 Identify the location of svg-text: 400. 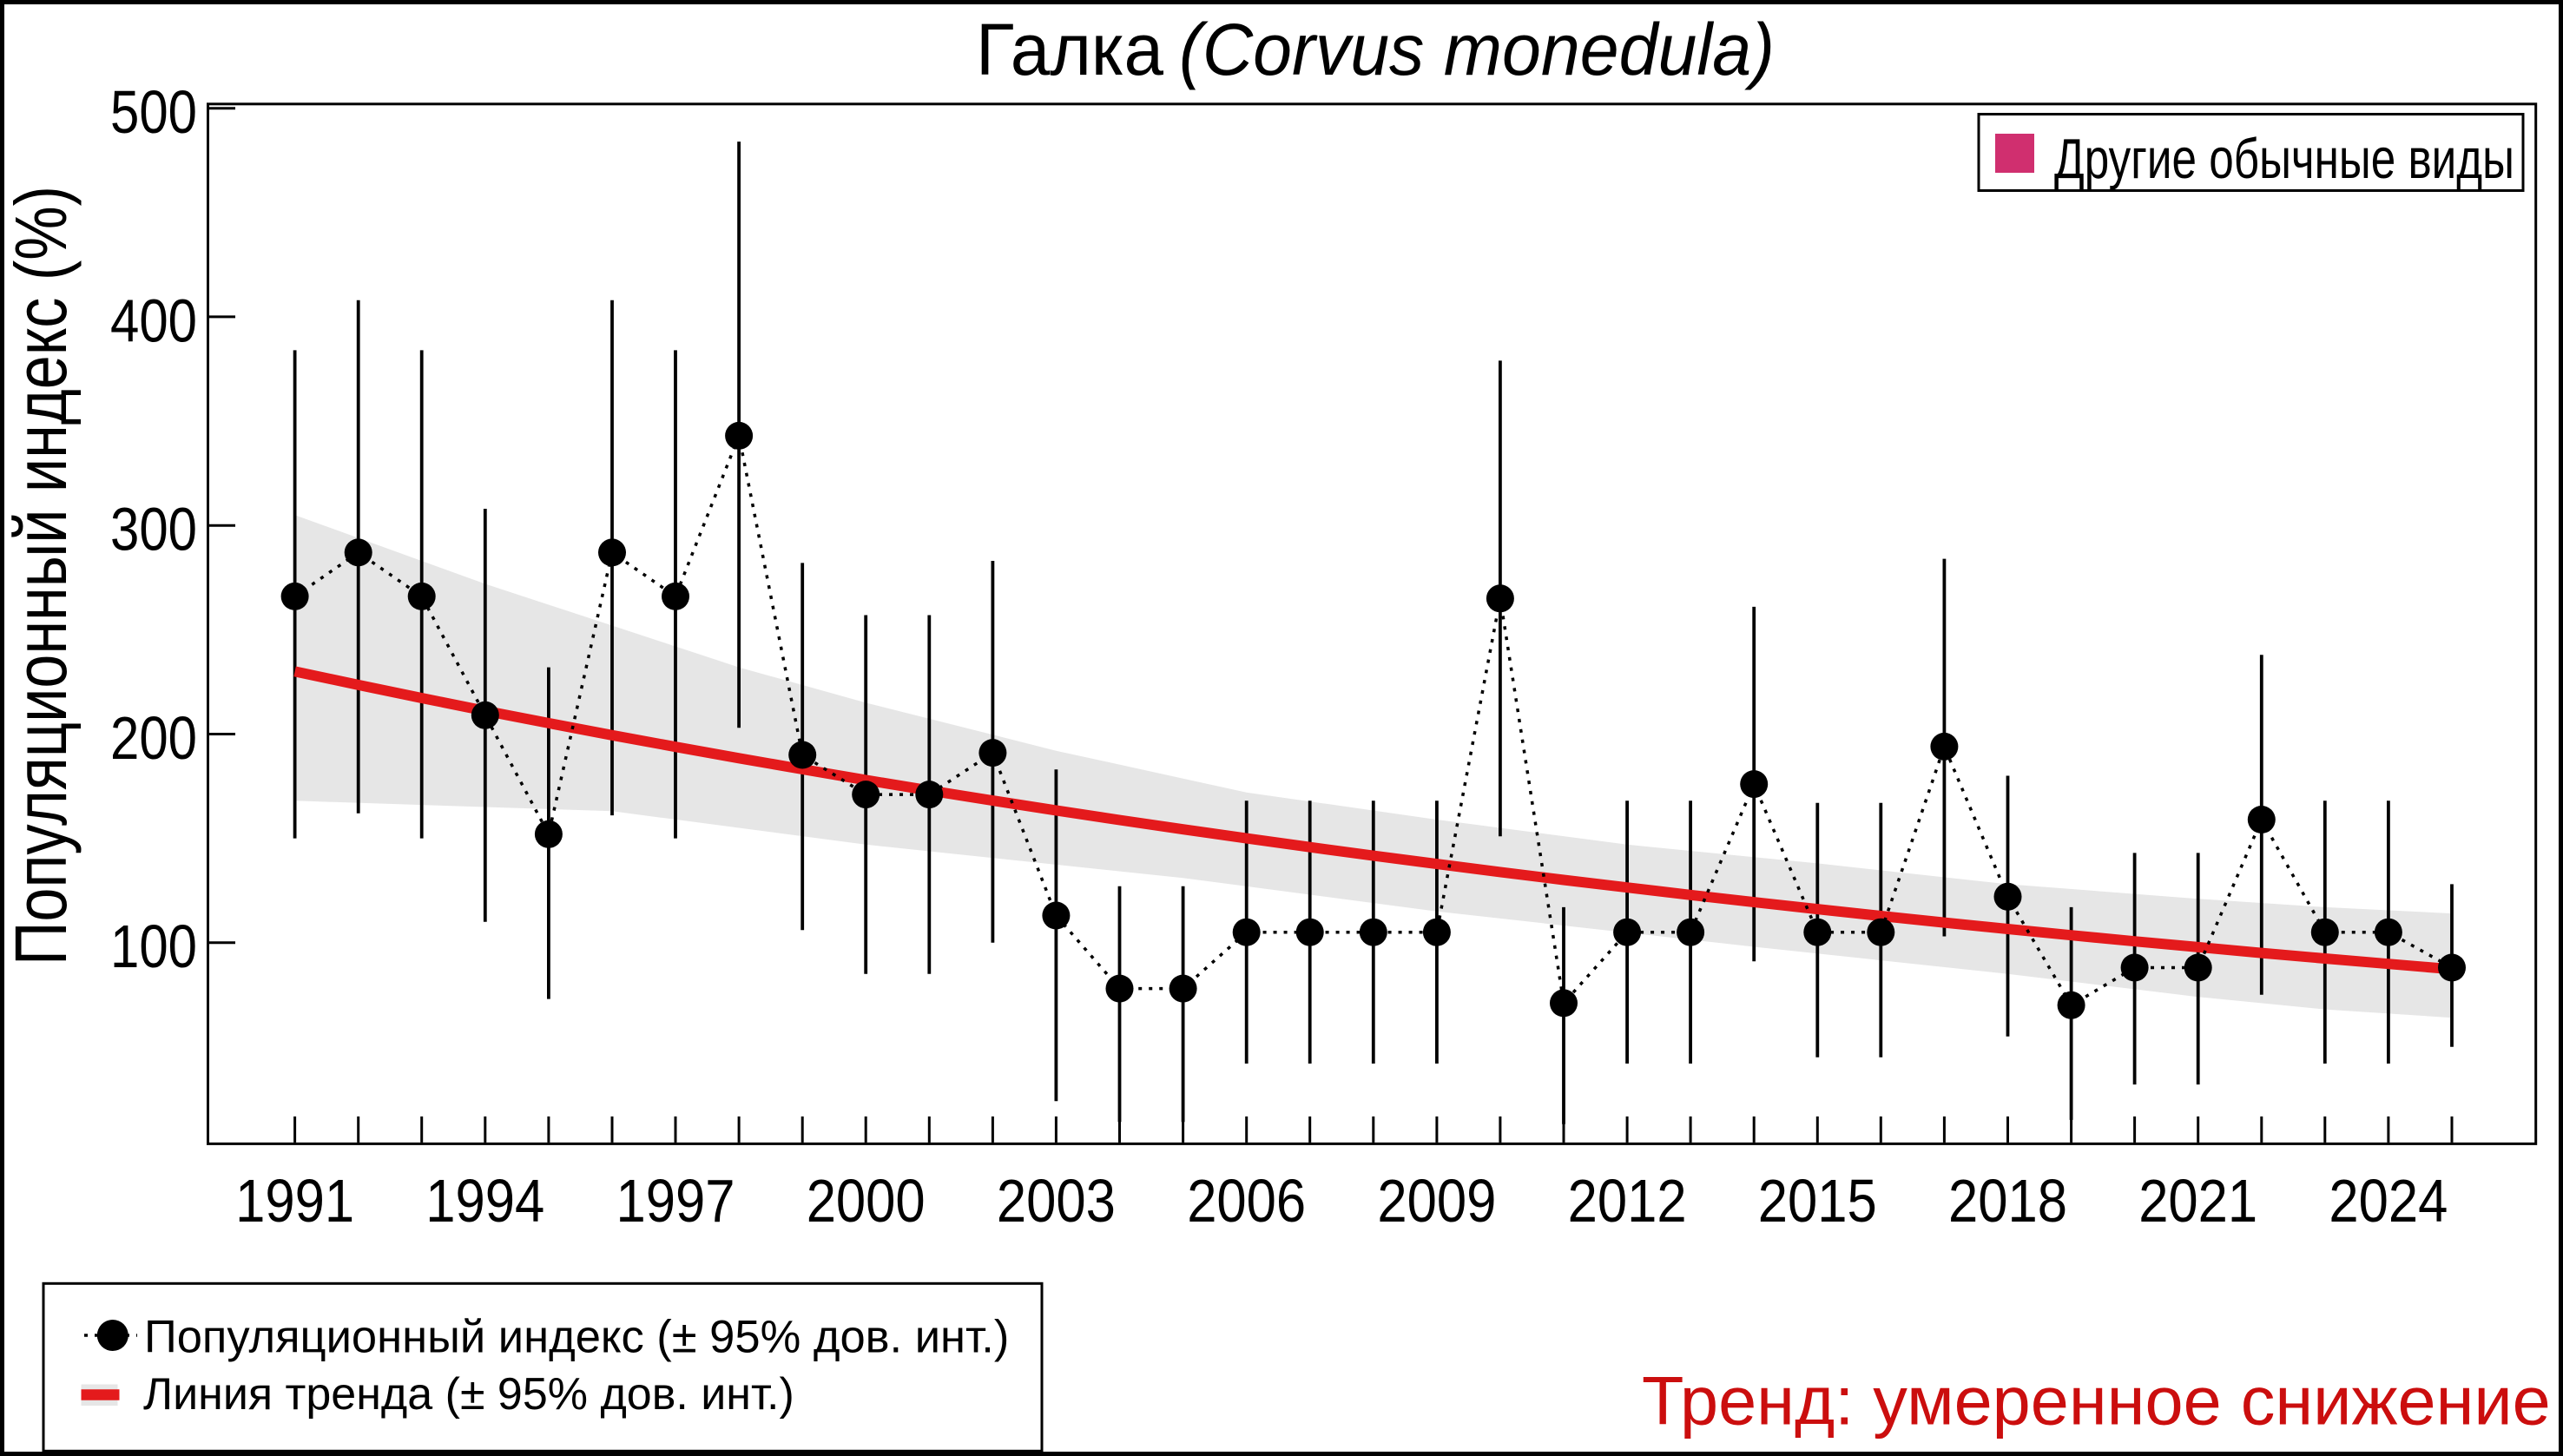
(153, 320).